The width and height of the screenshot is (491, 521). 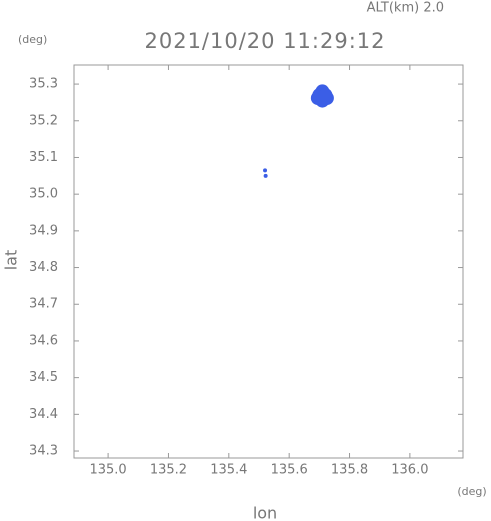 What do you see at coordinates (43, 451) in the screenshot?
I see `y-tick-label: 34.3` at bounding box center [43, 451].